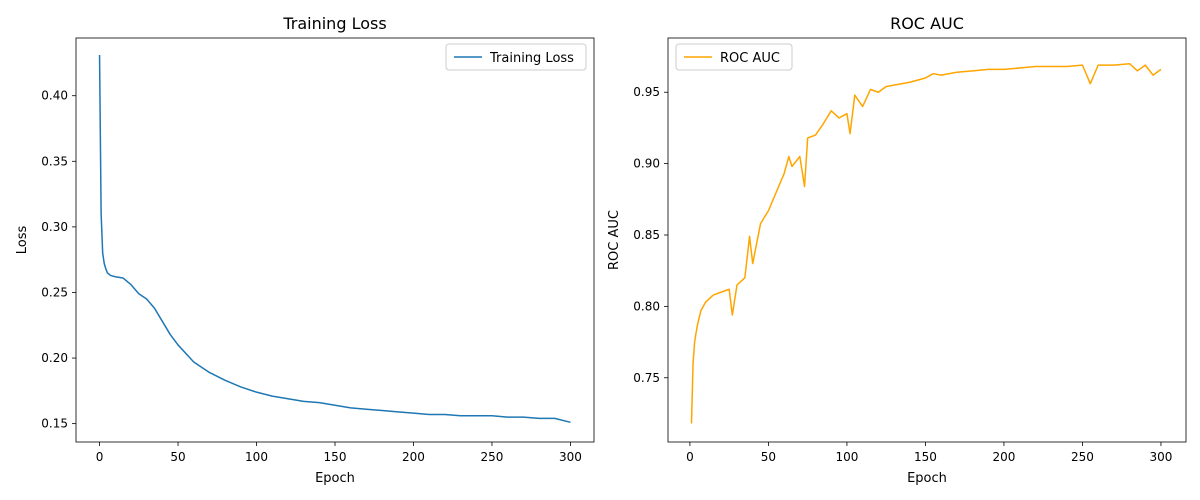 Image resolution: width=1200 pixels, height=500 pixels. Describe the element at coordinates (646, 92) in the screenshot. I see `y-tick-label: 0.95` at that location.